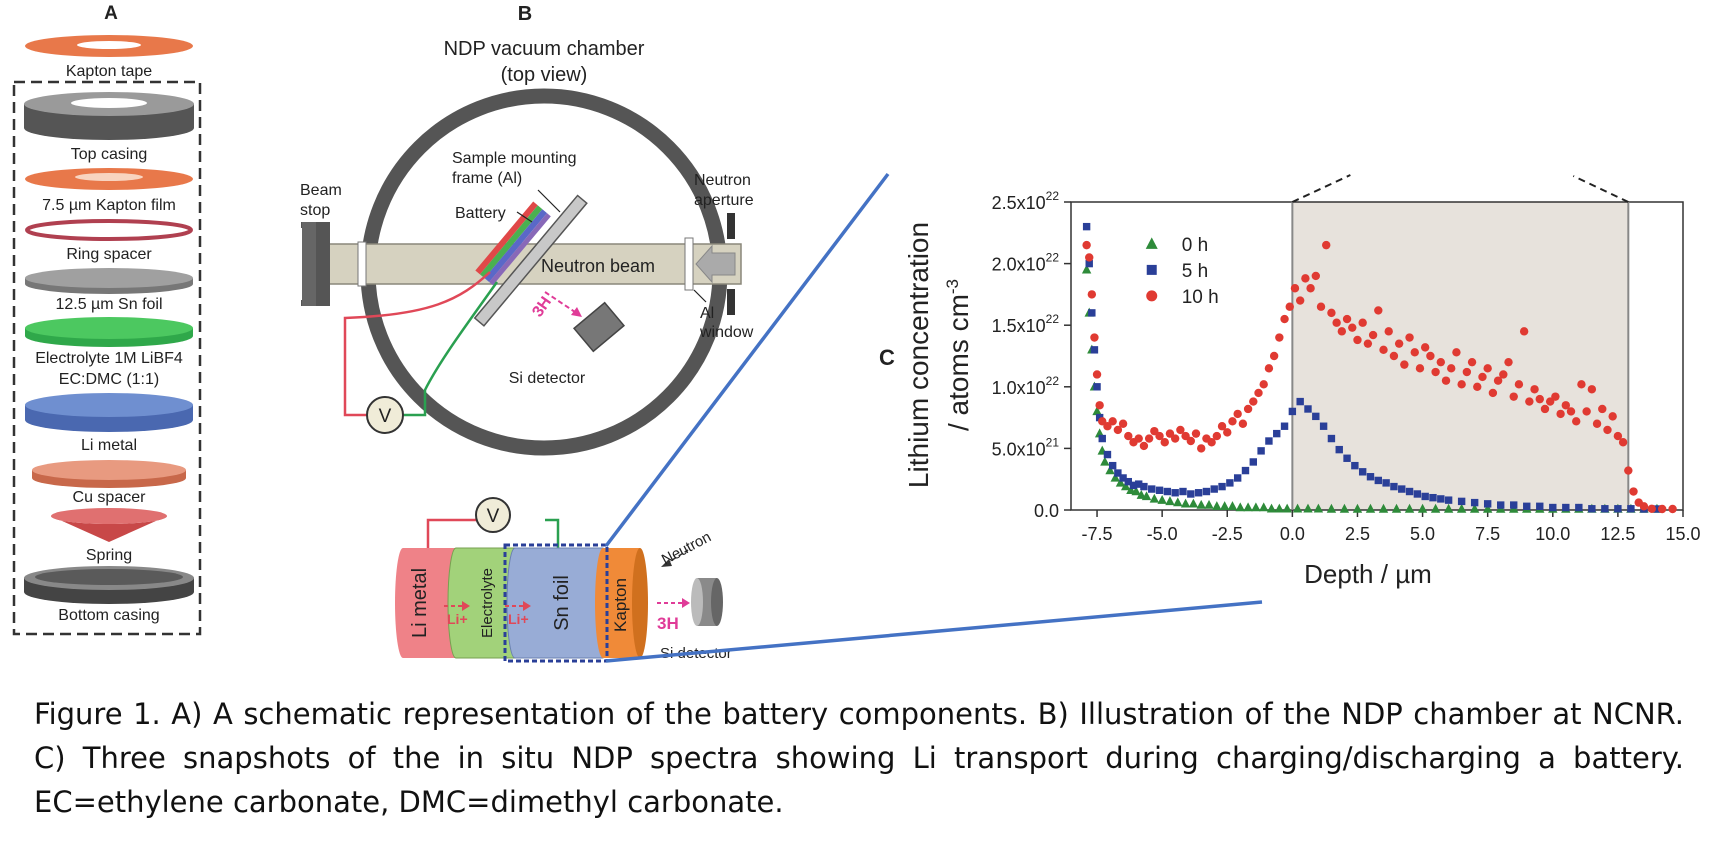 Image resolution: width=1719 pixels, height=845 pixels. What do you see at coordinates (385, 416) in the screenshot?
I see `voltmeter-label: V` at bounding box center [385, 416].